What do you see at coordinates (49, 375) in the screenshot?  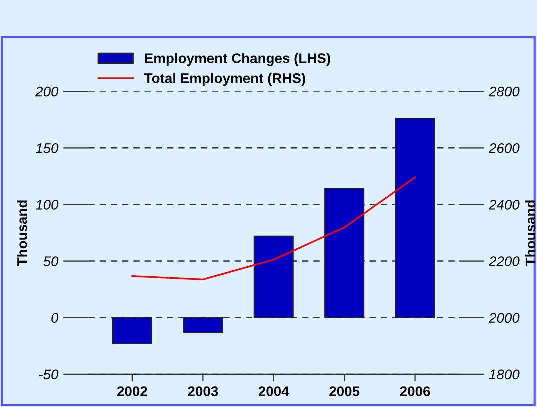 I see `y-tick-label: -50` at bounding box center [49, 375].